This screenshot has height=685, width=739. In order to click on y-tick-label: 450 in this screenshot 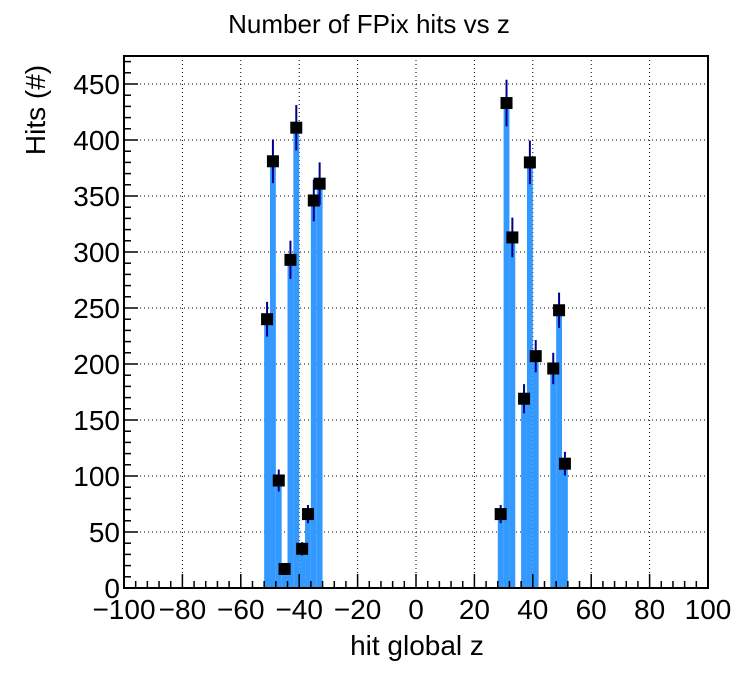, I will do `click(96, 84)`.